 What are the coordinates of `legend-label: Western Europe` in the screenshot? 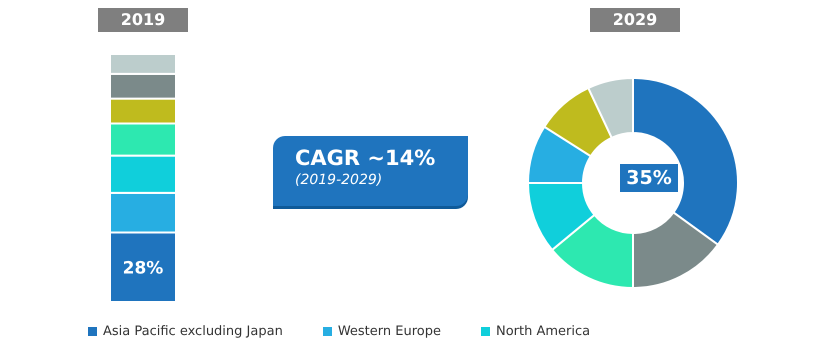 It's located at (389, 331).